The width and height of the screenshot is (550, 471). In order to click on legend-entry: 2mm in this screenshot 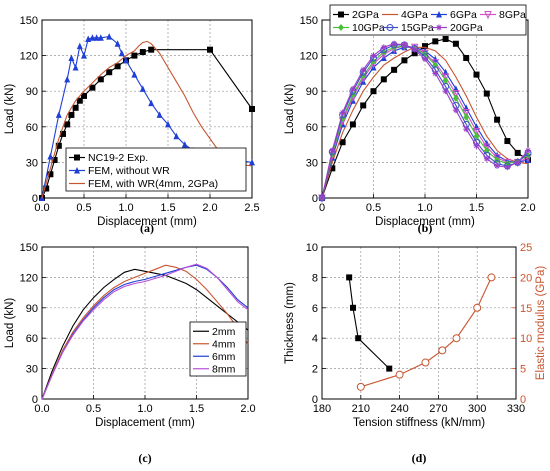, I will do `click(214, 332)`.